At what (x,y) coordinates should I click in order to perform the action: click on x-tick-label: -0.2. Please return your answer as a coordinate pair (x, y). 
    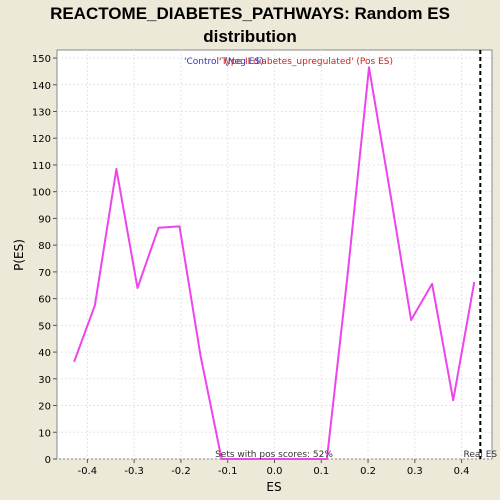
    Looking at the image, I should click on (181, 471).